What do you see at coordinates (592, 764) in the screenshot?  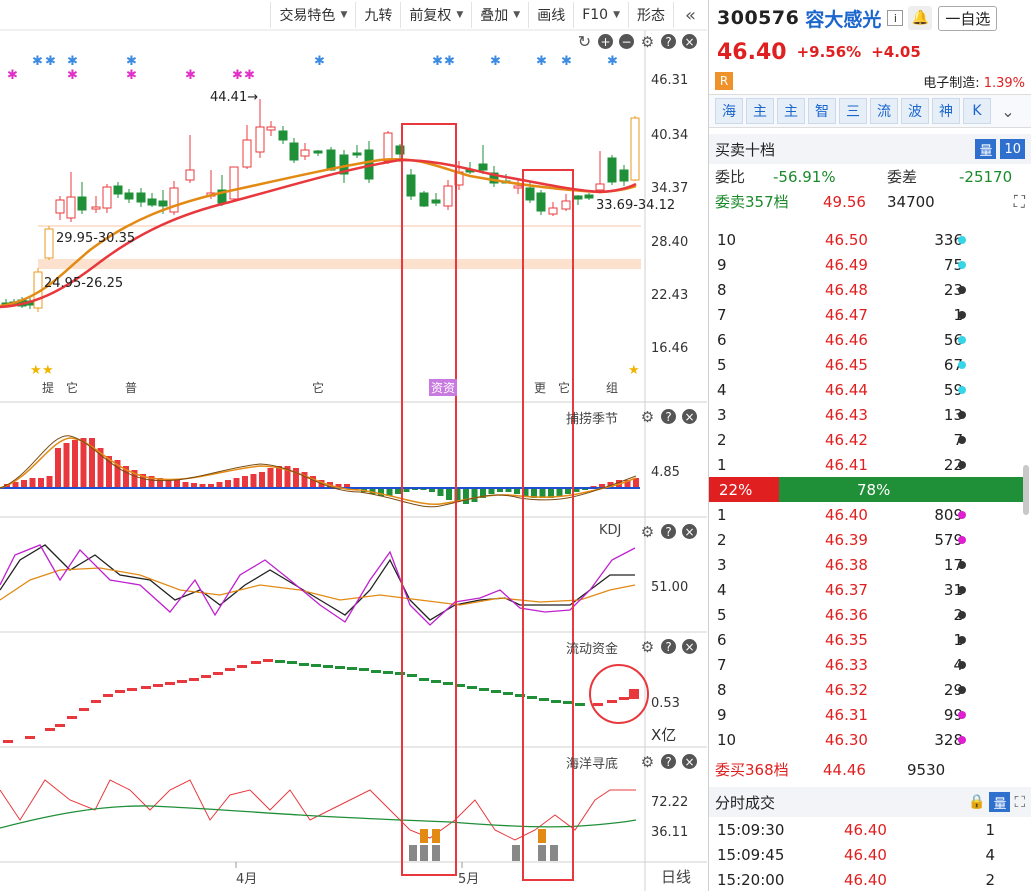 I see `indicator-title: 海洋寻底` at bounding box center [592, 764].